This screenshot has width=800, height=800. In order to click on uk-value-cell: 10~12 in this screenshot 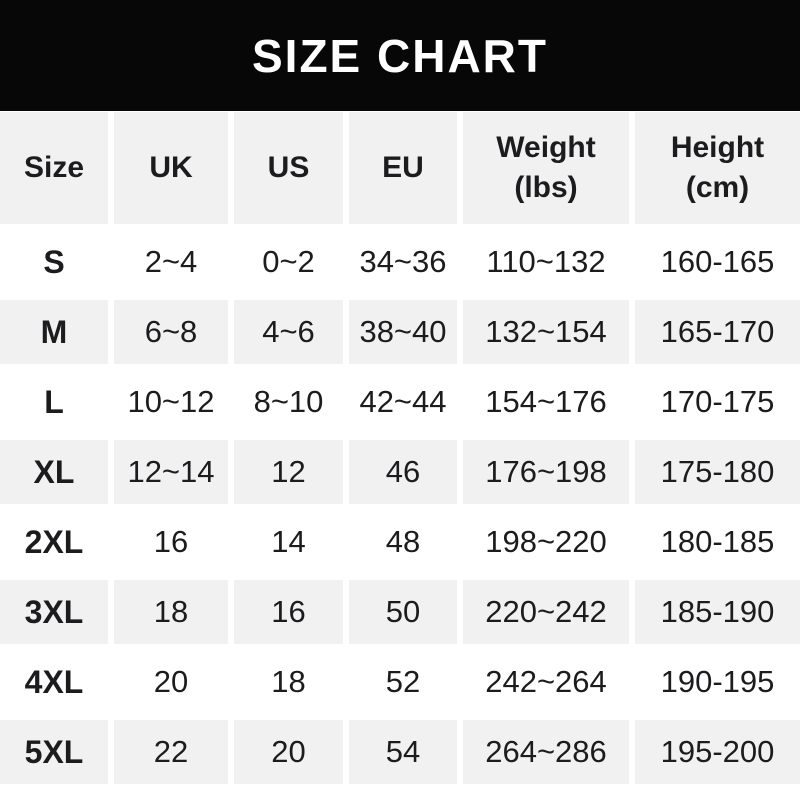, I will do `click(171, 402)`.